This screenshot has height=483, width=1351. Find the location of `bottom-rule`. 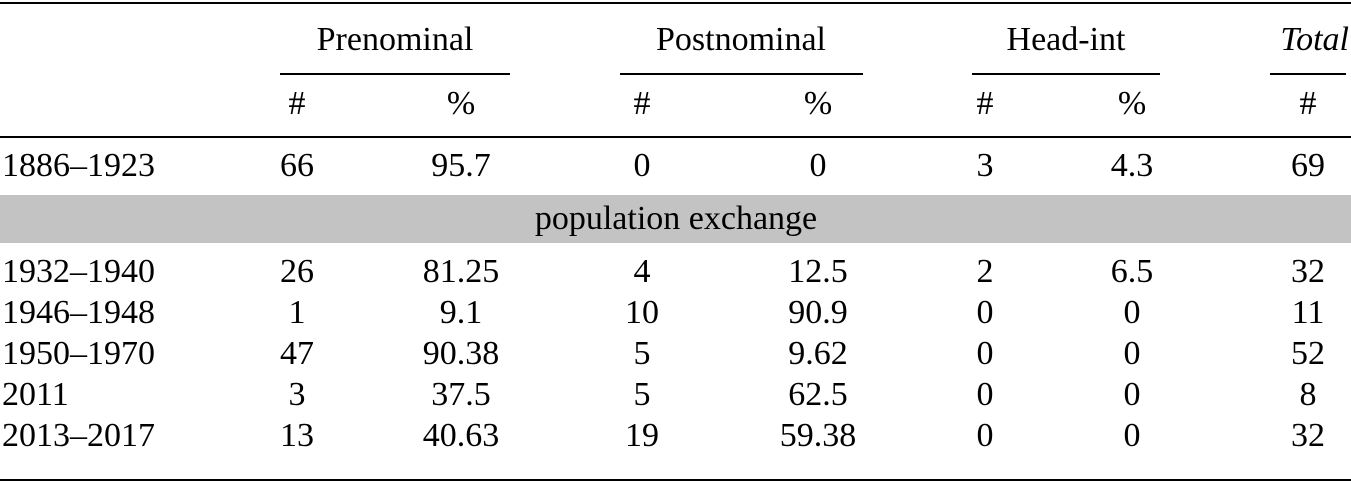

bottom-rule is located at coordinates (675, 480).